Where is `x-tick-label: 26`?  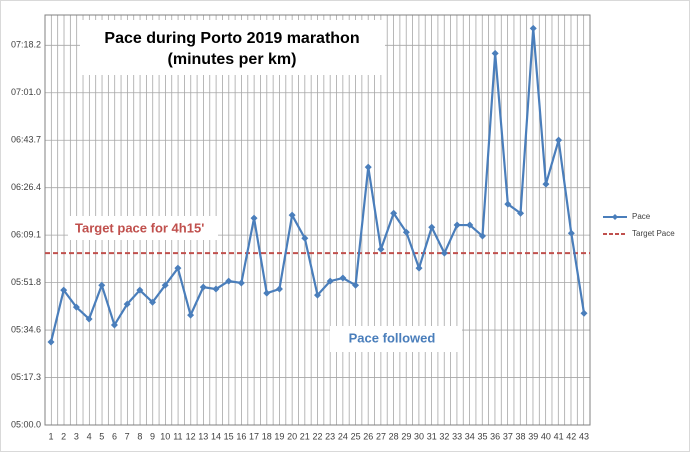
x-tick-label: 26 is located at coordinates (368, 436).